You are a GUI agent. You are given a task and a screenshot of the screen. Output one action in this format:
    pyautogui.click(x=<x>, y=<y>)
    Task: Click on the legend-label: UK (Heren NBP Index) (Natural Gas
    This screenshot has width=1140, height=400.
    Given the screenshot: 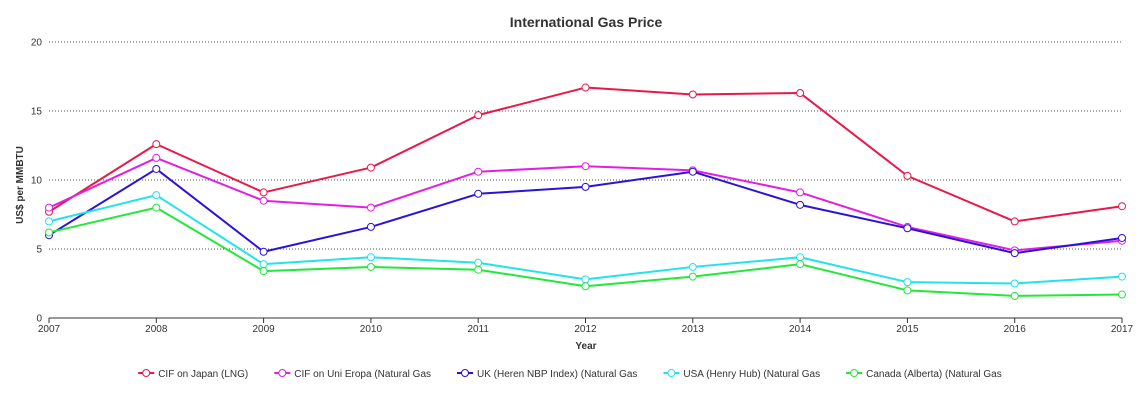 What is the action you would take?
    pyautogui.click(x=557, y=374)
    